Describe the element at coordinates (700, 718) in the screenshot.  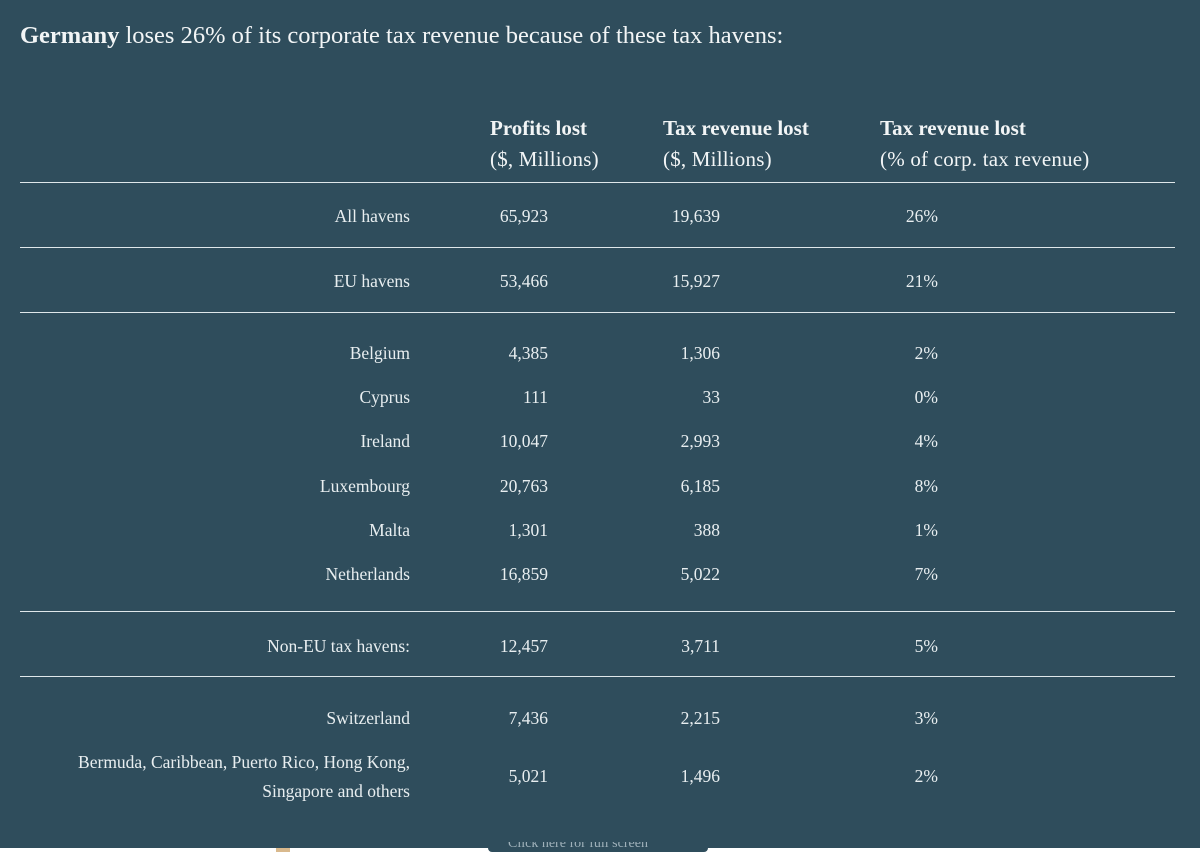
I see `tax-revenue-lost-value: 2,215` at that location.